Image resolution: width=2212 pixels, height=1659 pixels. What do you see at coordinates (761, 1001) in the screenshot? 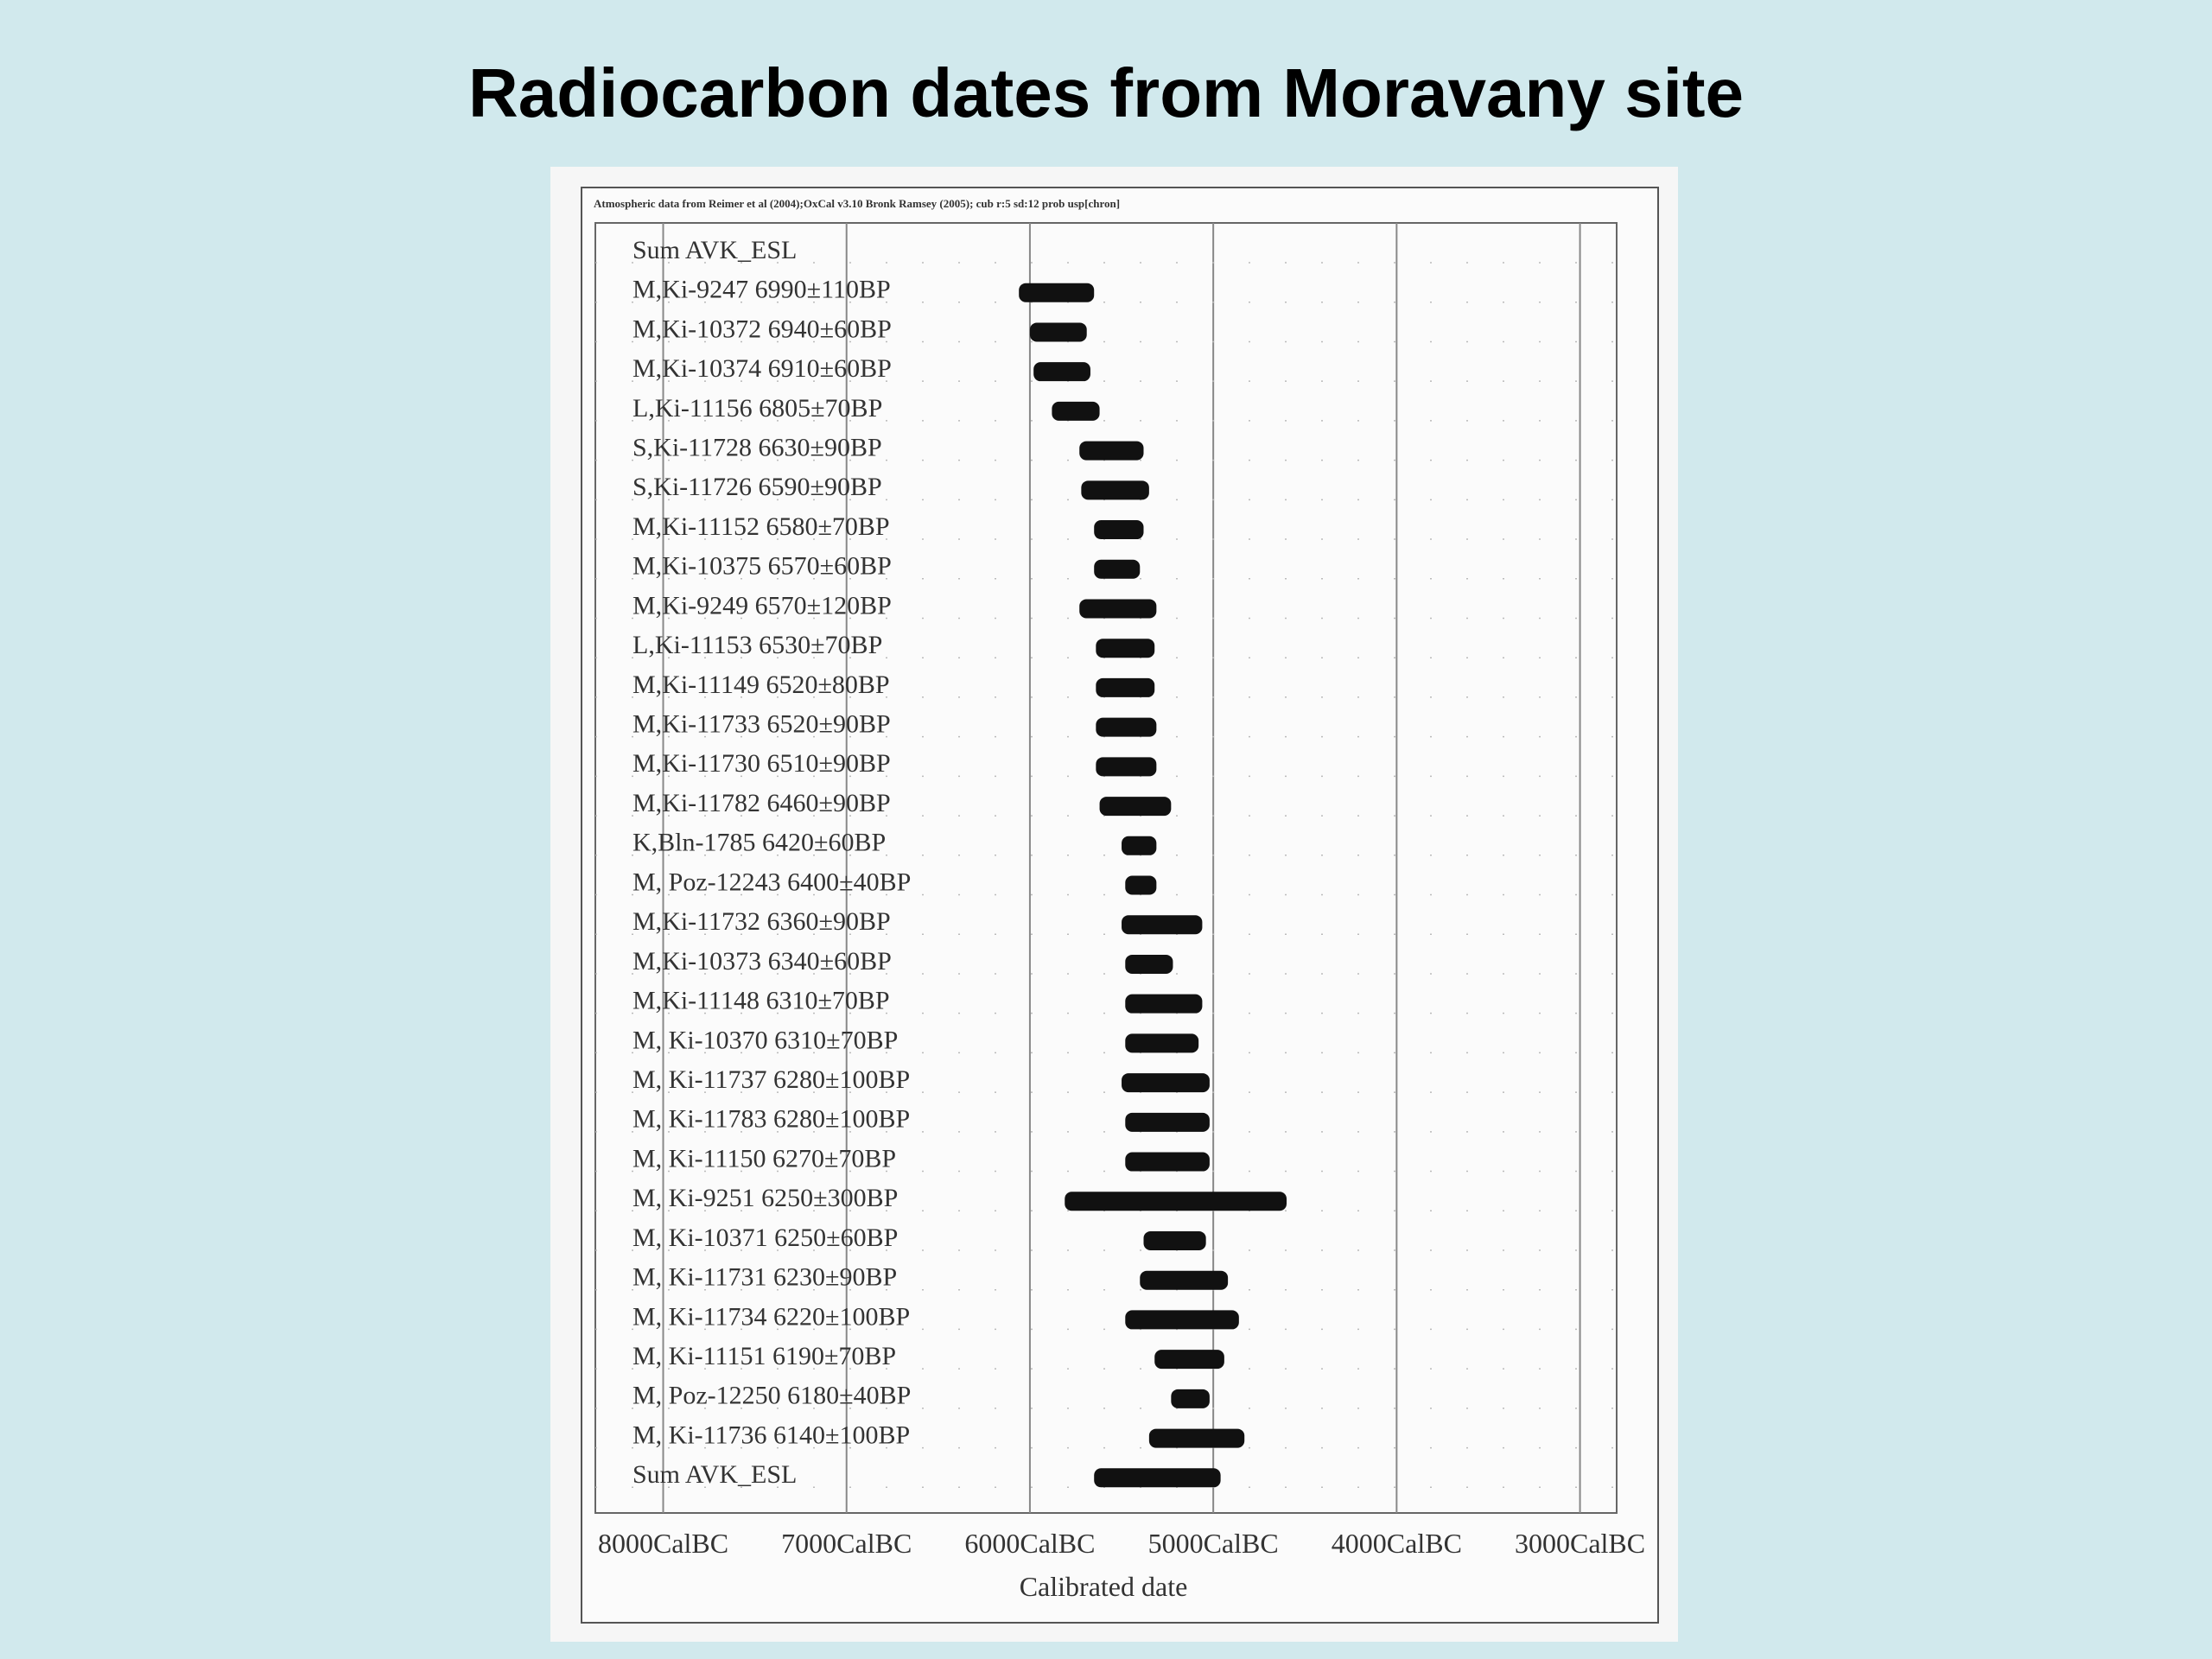
I see `row-label: M,Ki-11148 6310±70BP` at bounding box center [761, 1001].